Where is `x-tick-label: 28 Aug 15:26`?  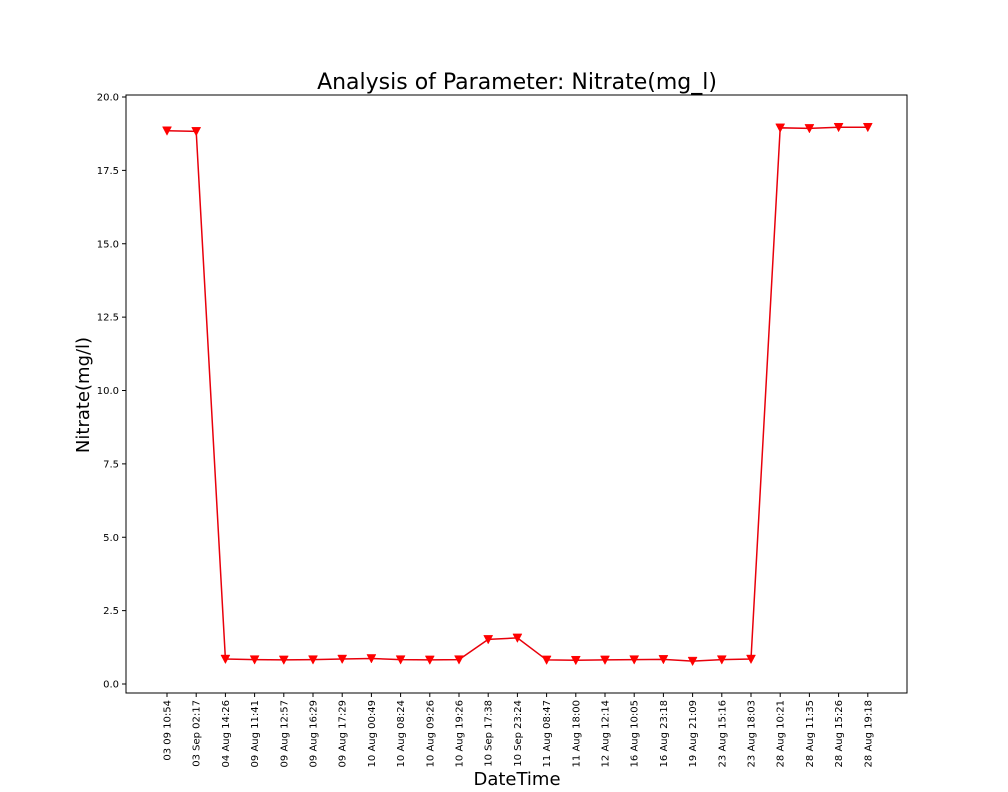 x-tick-label: 28 Aug 15:26 is located at coordinates (839, 733).